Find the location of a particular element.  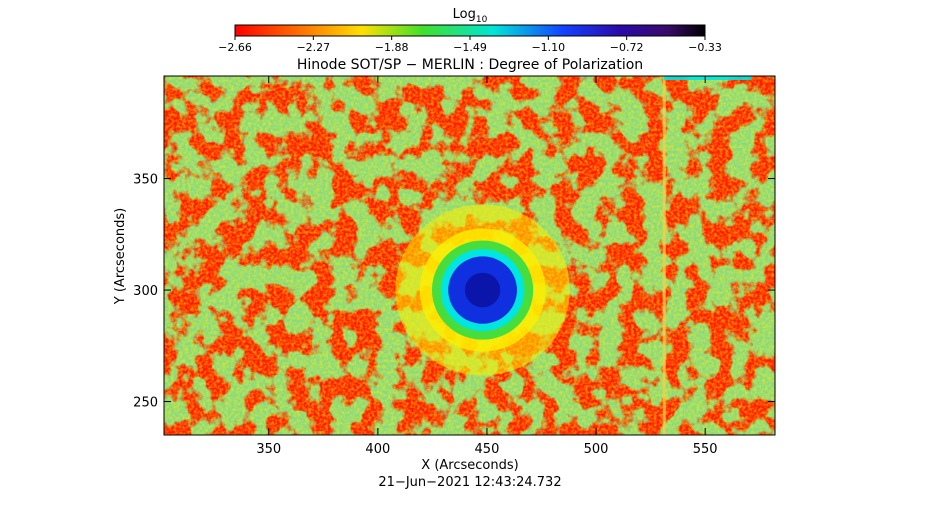

y-tick-label-300: 300 is located at coordinates (145, 291).